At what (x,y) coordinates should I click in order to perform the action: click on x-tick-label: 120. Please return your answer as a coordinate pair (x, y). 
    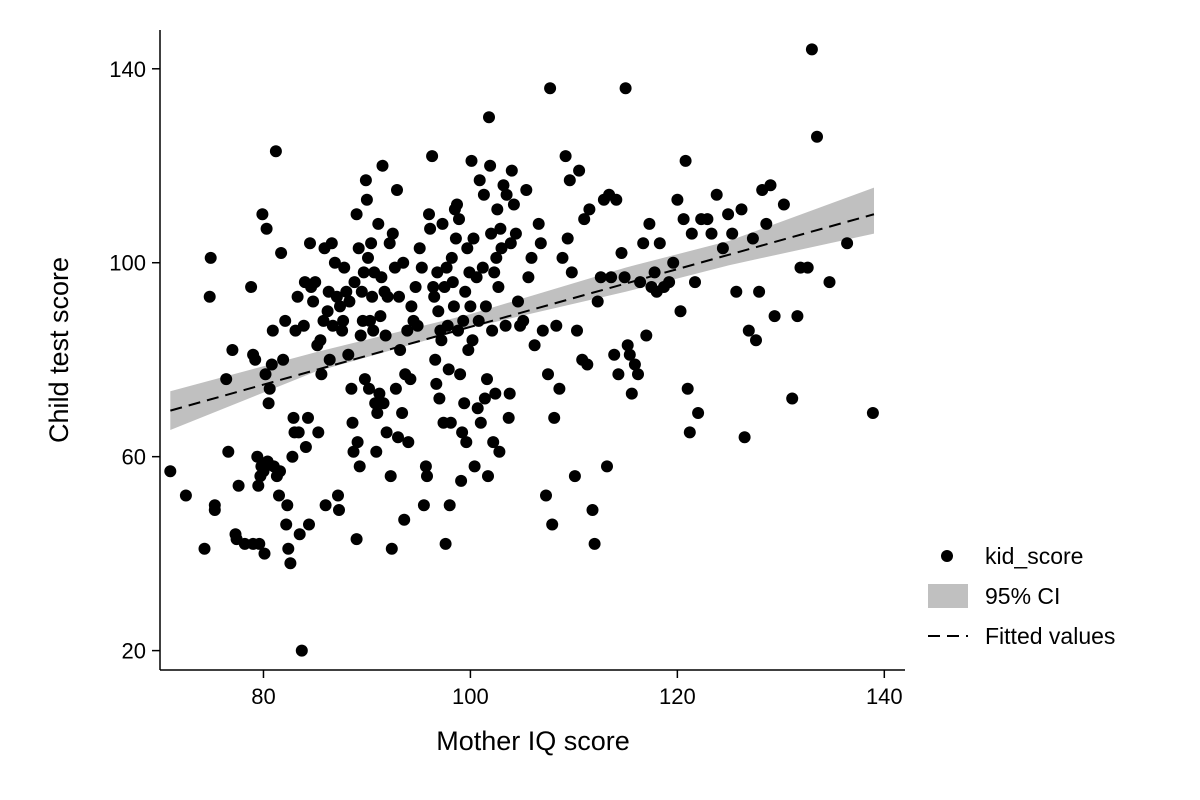
    Looking at the image, I should click on (677, 696).